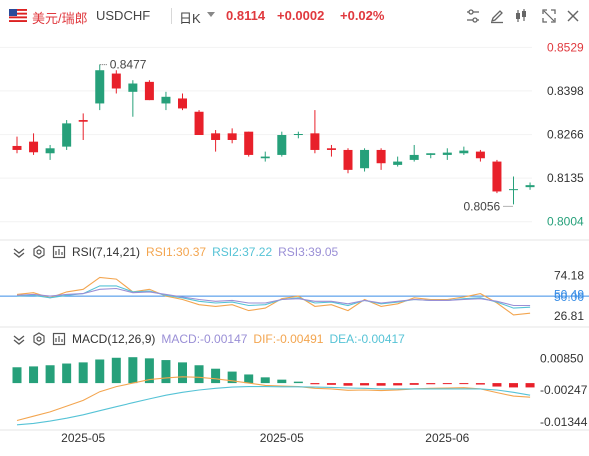 Image resolution: width=589 pixels, height=456 pixels. Describe the element at coordinates (482, 206) in the screenshot. I see `min-price-label: 0.8056` at that location.